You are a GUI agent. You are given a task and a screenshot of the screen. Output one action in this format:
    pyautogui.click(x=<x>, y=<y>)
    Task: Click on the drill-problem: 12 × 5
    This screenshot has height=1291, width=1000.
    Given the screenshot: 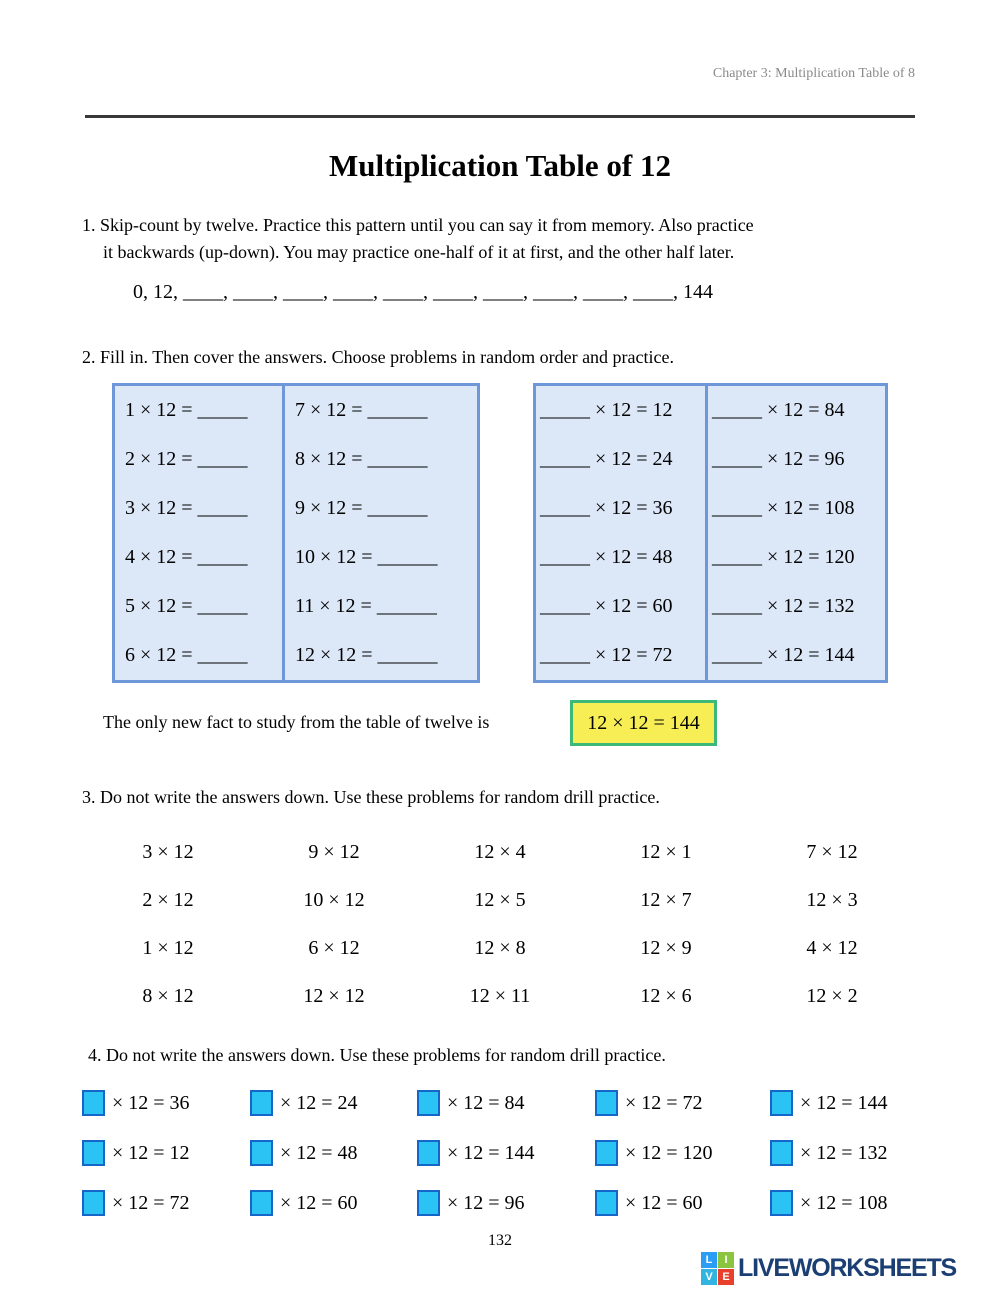 What is the action you would take?
    pyautogui.click(x=500, y=899)
    